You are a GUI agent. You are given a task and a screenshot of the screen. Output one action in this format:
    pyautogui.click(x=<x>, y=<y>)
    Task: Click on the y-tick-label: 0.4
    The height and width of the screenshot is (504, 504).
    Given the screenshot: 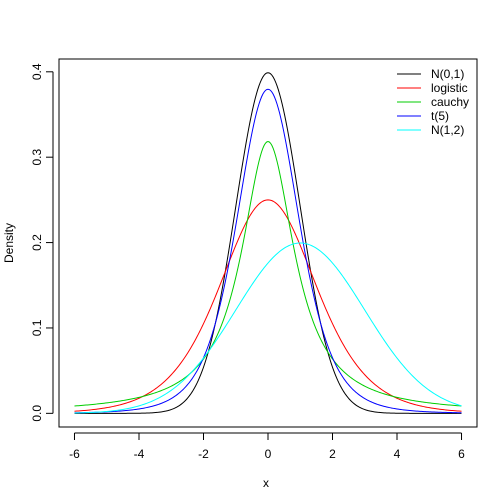 What is the action you would take?
    pyautogui.click(x=37, y=71)
    